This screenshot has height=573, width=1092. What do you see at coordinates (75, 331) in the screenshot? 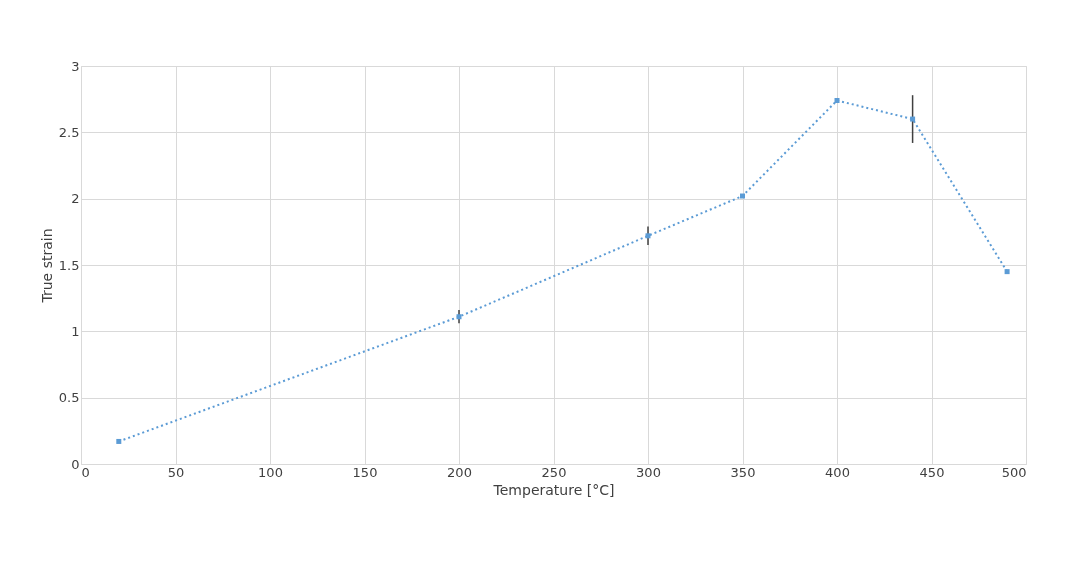
I see `y-tick-label: 1` at bounding box center [75, 331].